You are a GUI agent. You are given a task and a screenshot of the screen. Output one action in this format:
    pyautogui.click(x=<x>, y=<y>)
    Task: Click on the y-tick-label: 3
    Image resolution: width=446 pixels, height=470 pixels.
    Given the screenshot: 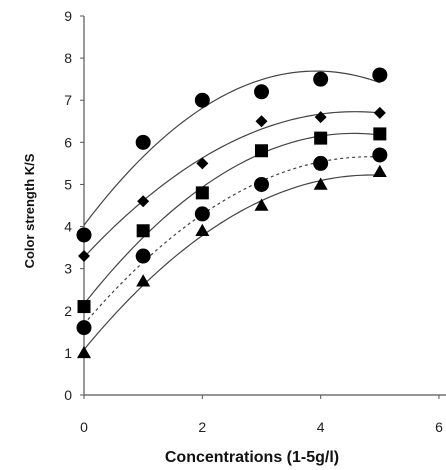 What is the action you would take?
    pyautogui.click(x=68, y=269)
    